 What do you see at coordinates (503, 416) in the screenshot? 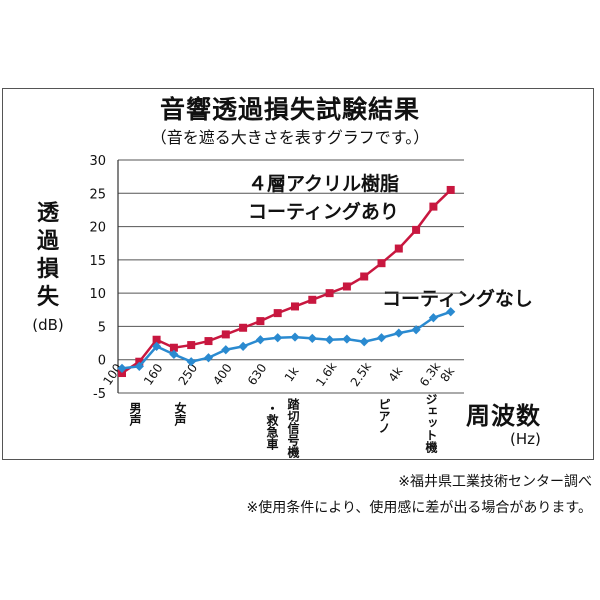
I see `x-axis-label: 周波数` at bounding box center [503, 416].